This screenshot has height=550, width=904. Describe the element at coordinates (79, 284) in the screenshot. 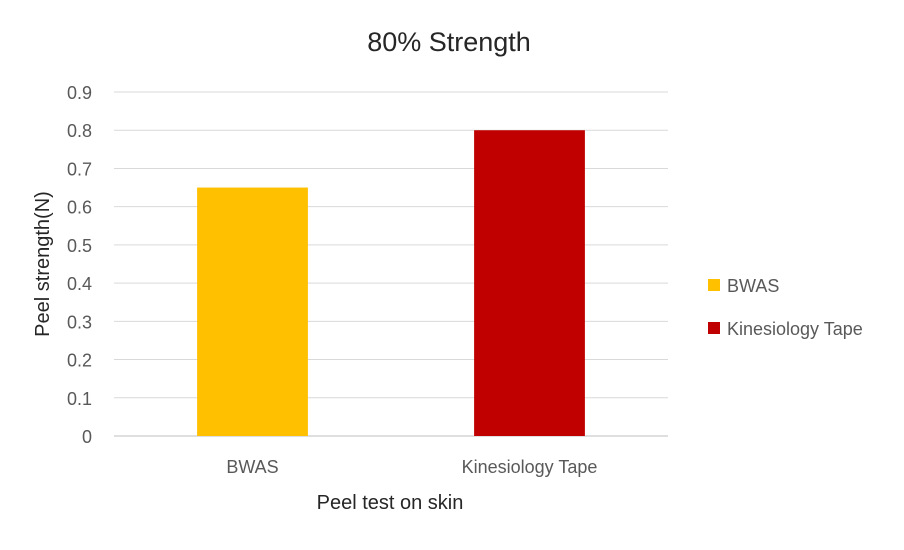

I see `y-tick-label: 0.4` at that location.